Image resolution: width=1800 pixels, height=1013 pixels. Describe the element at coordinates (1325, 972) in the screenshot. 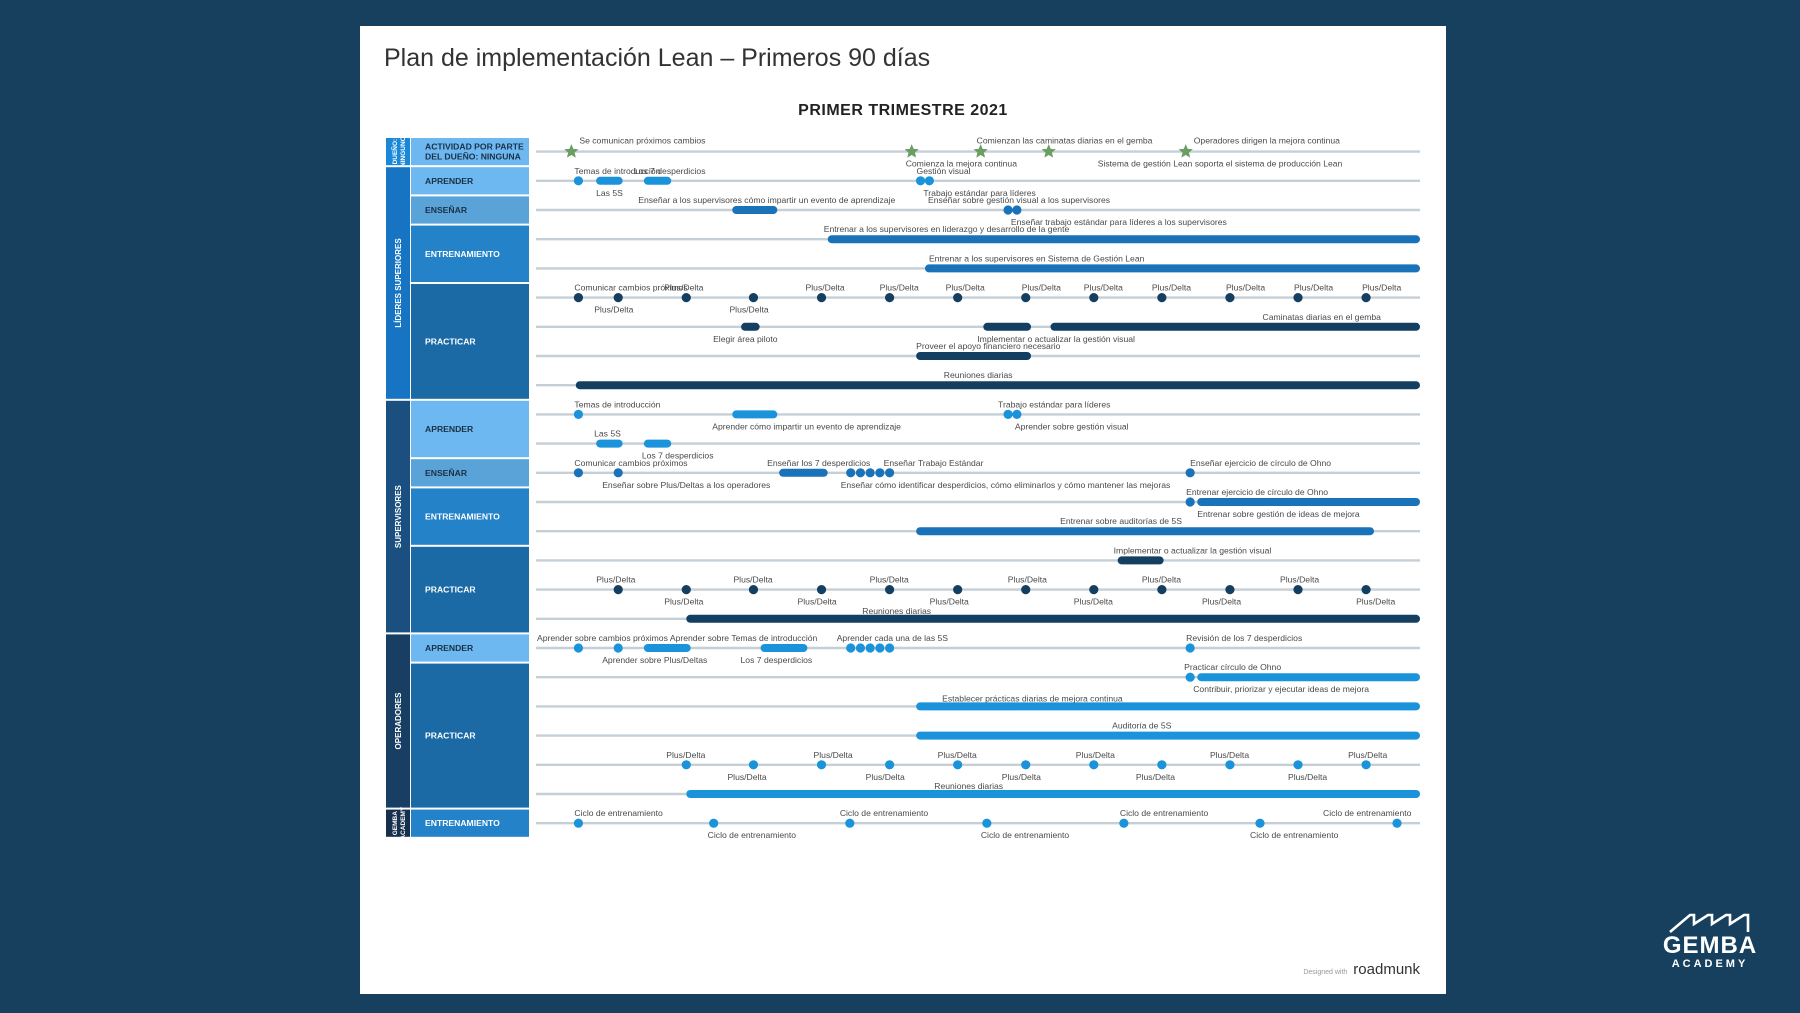

I see `credit-prefix: Designed with` at that location.